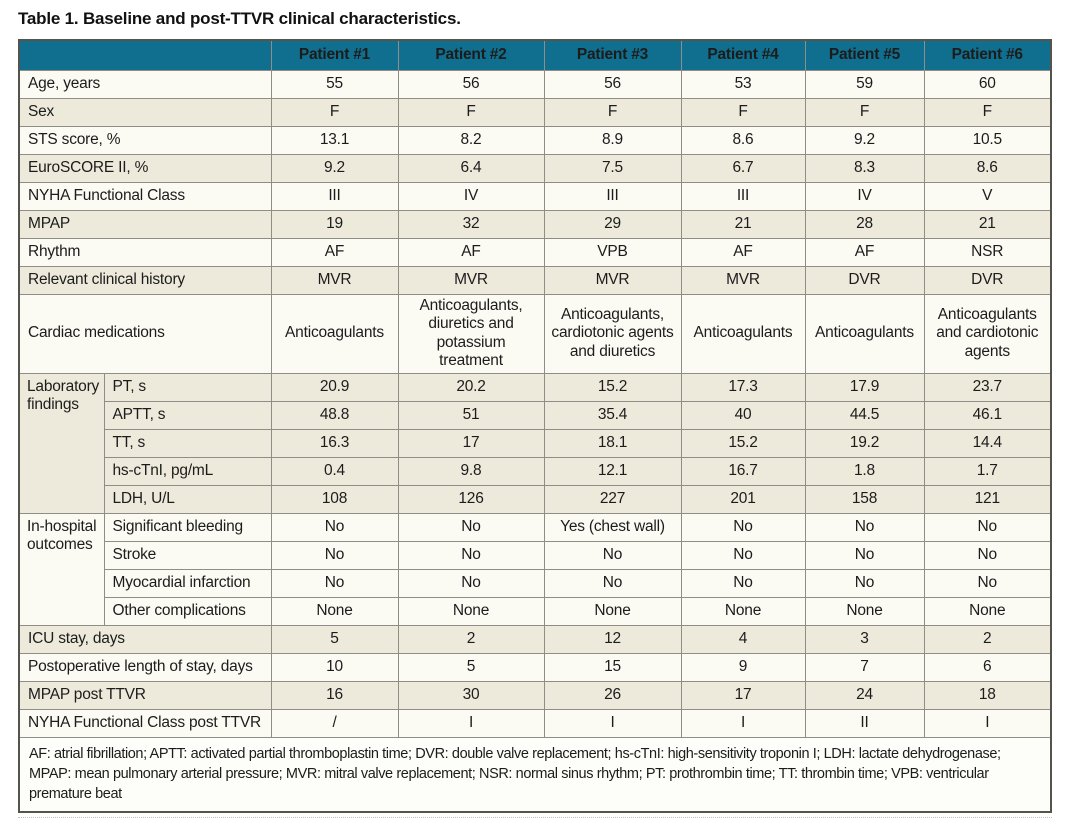 The height and width of the screenshot is (821, 1070). Describe the element at coordinates (334, 695) in the screenshot. I see `cell-value: 16` at that location.